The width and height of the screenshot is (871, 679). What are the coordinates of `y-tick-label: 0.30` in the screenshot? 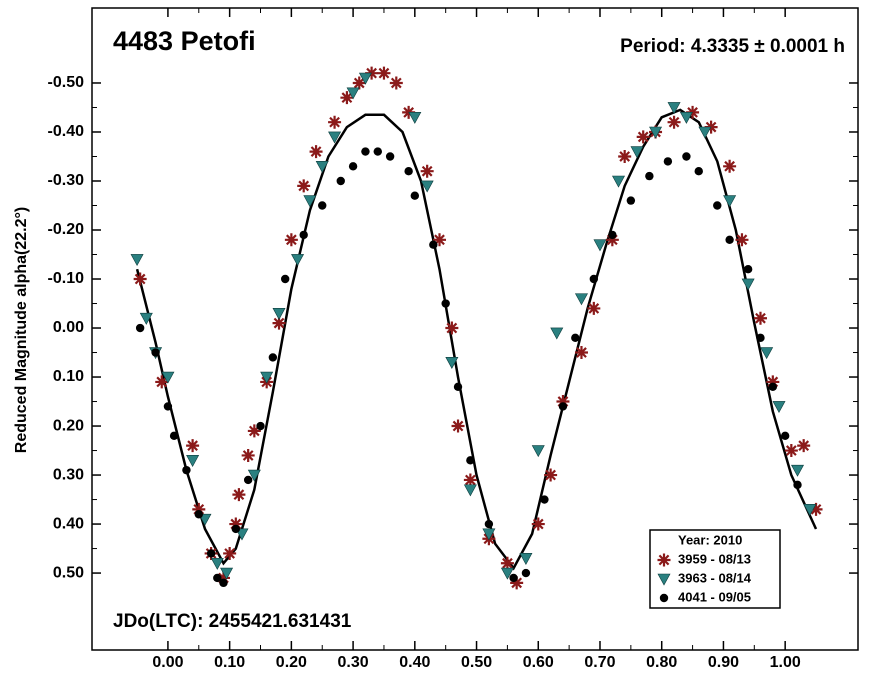 It's located at (68, 474).